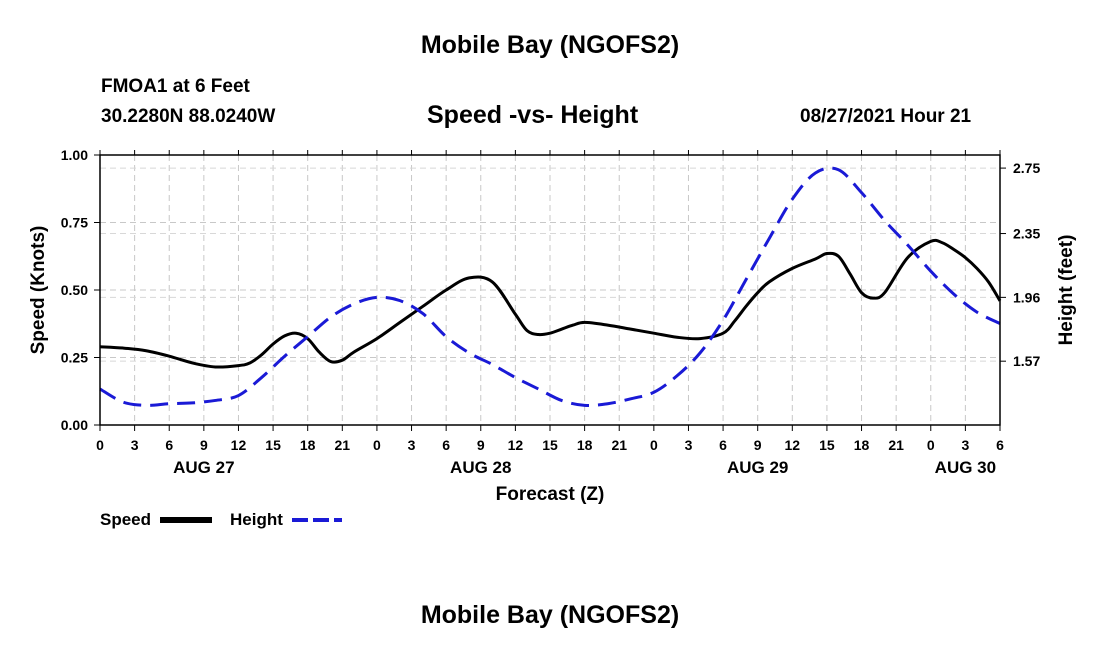 Image resolution: width=1100 pixels, height=650 pixels. What do you see at coordinates (38, 290) in the screenshot?
I see `y-axis-title: Speed (Knots)` at bounding box center [38, 290].